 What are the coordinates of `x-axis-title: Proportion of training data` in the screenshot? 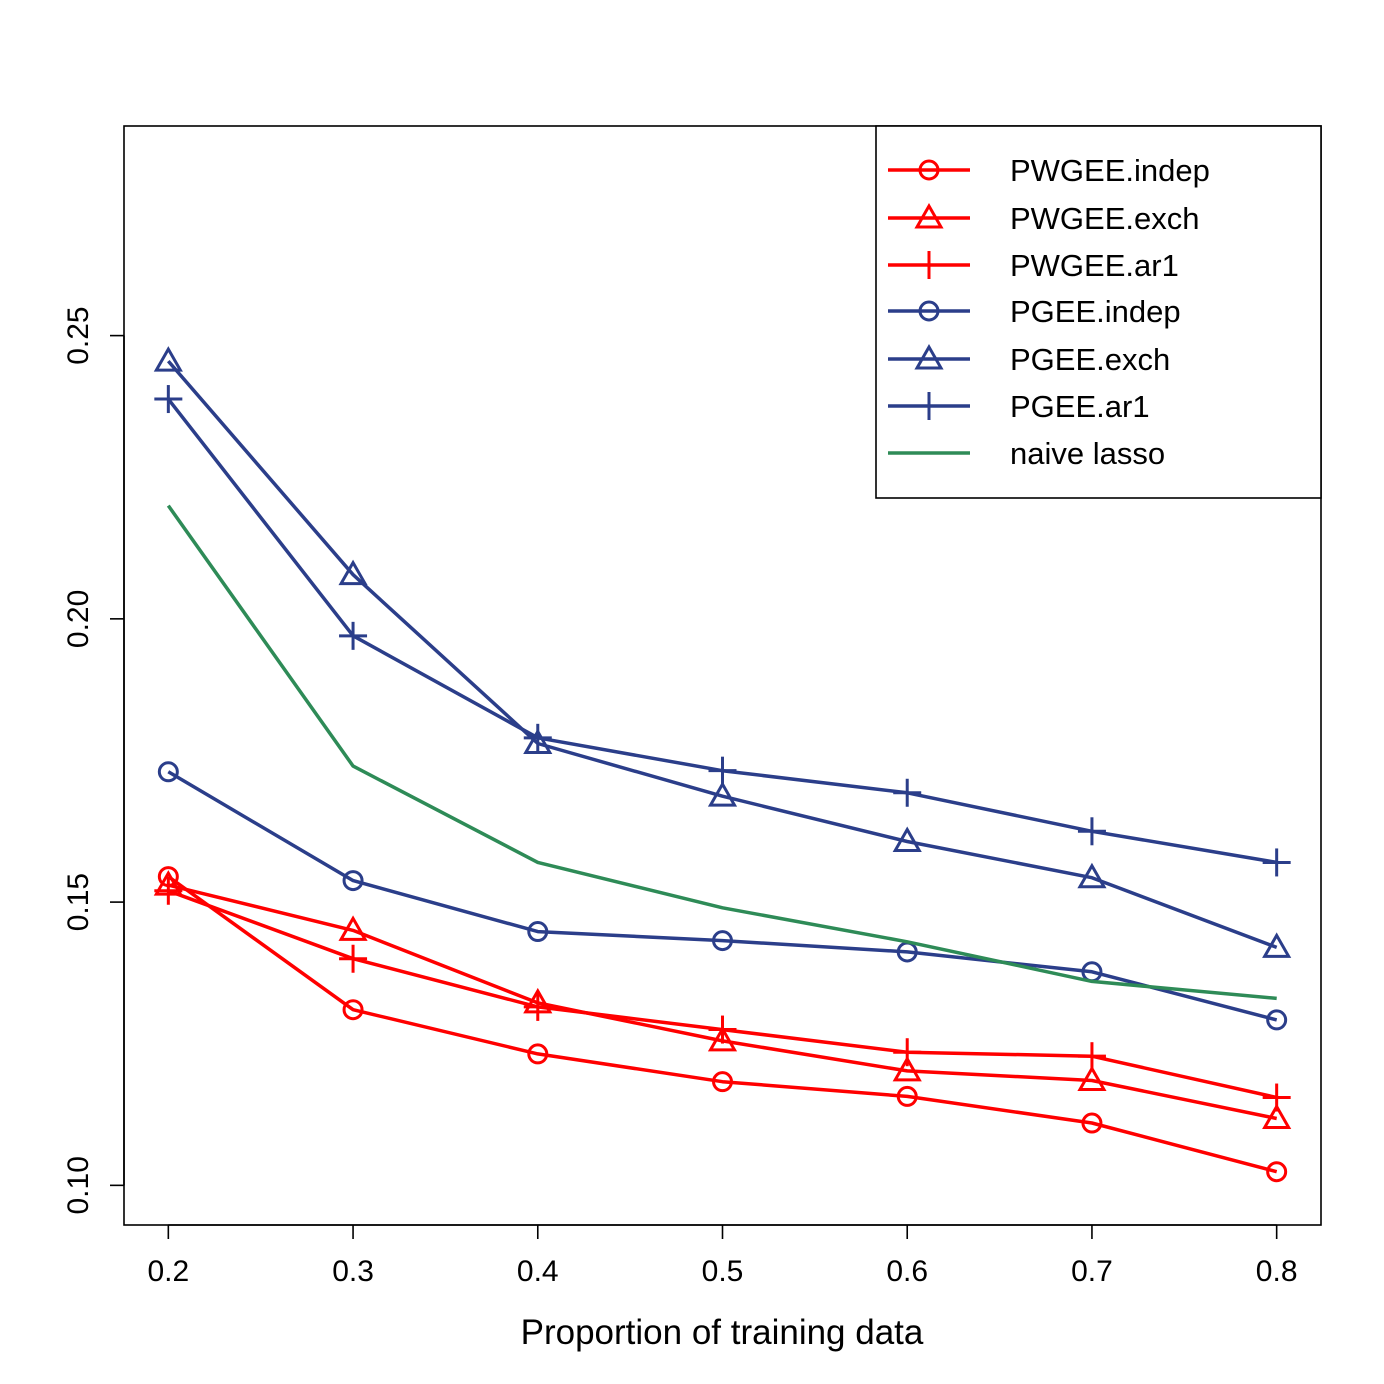 It's located at (722, 1332).